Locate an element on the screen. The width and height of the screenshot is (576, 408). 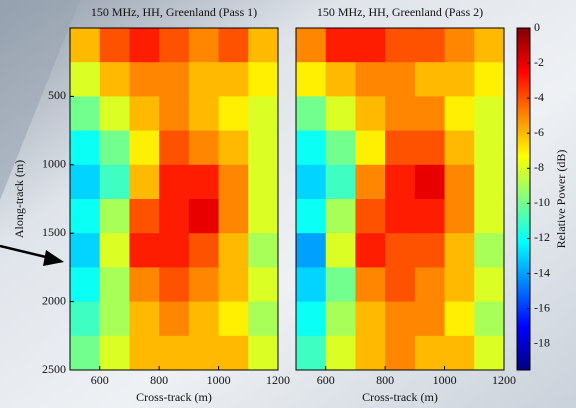
colorbar-tick-label: -4 is located at coordinates (539, 97).